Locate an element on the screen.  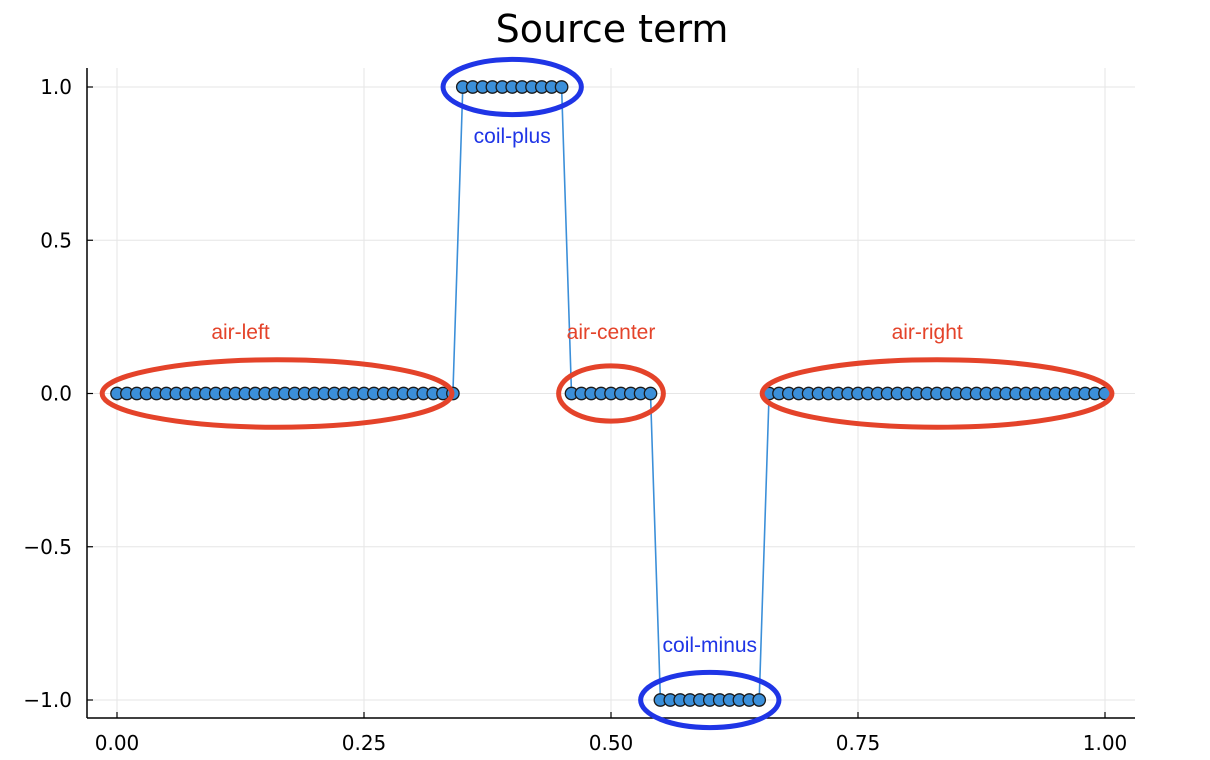
annotation-label-coil-plus: coil-plus is located at coordinates (512, 136).